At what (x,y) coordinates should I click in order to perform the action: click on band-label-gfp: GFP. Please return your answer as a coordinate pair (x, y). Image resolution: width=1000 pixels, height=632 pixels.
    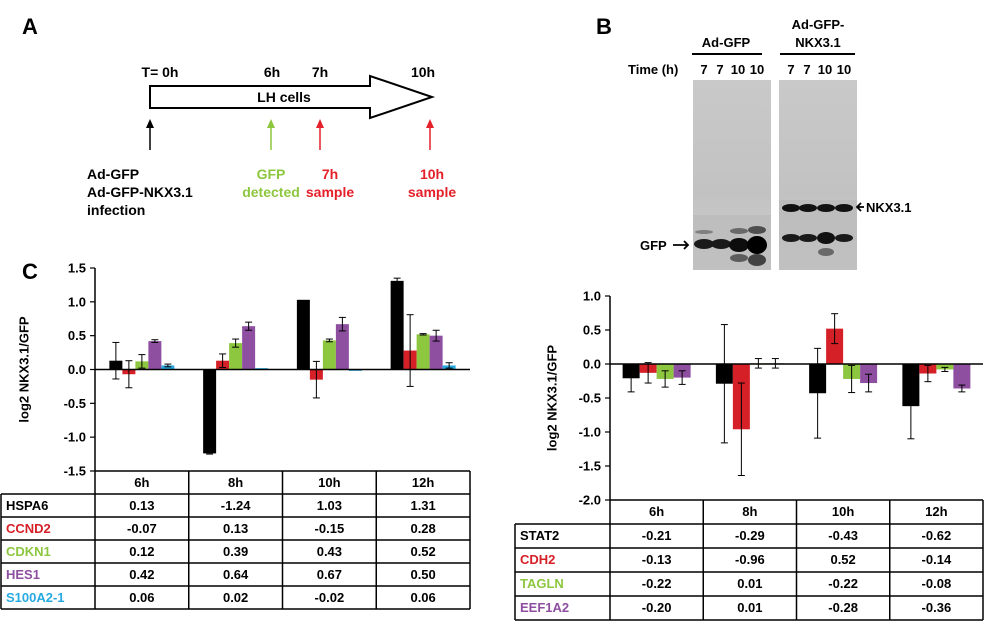
    Looking at the image, I should click on (653, 245).